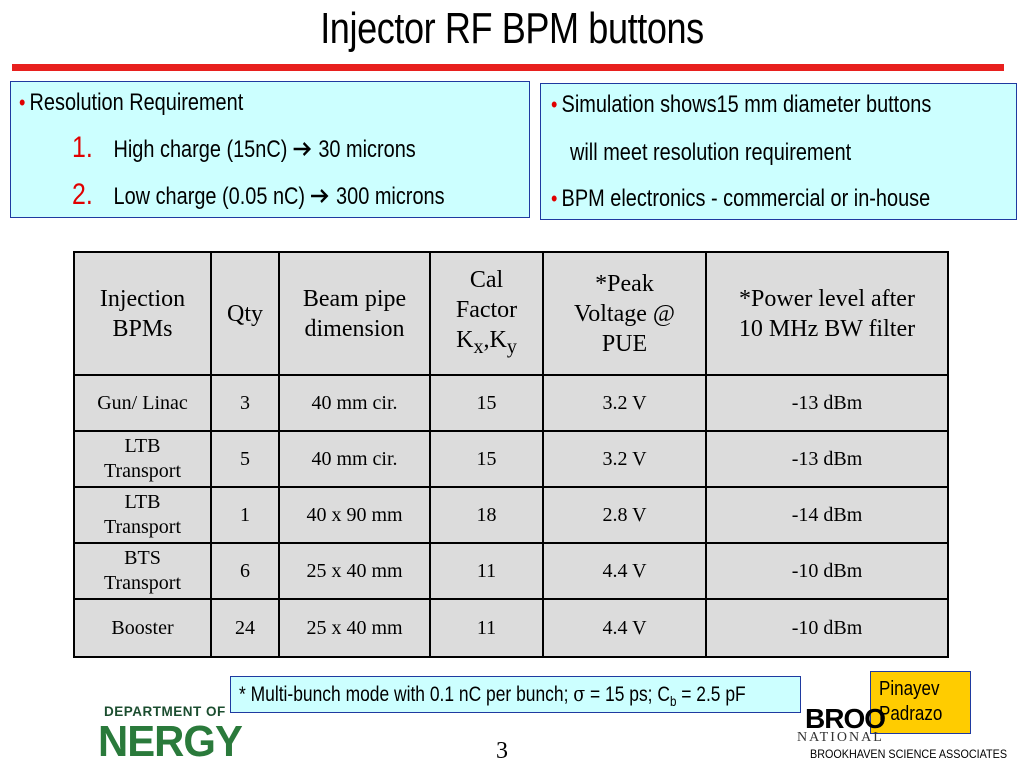 Image resolution: width=1024 pixels, height=768 pixels. Describe the element at coordinates (142, 313) in the screenshot. I see `header-injection-bpms: Injection BPMs` at that location.